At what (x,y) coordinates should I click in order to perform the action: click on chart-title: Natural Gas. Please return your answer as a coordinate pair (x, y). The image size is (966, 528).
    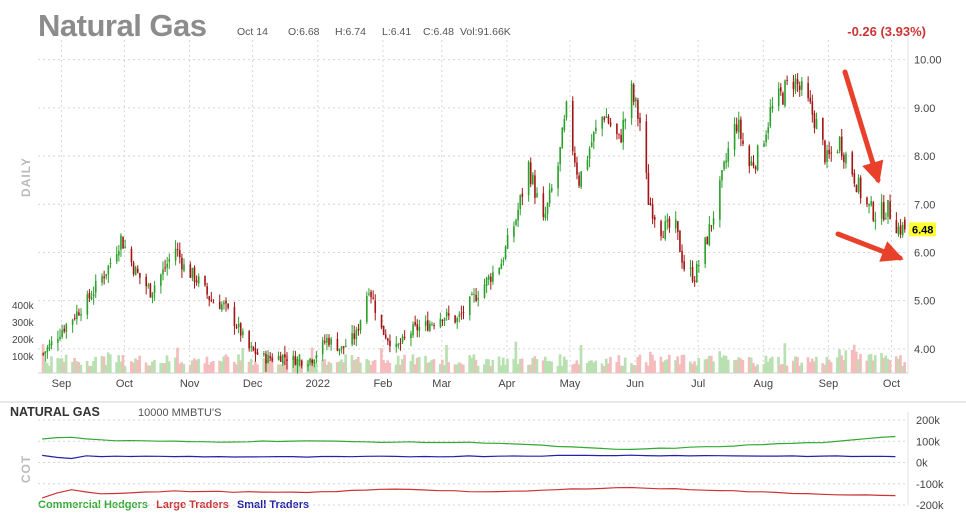
    Looking at the image, I should click on (122, 25).